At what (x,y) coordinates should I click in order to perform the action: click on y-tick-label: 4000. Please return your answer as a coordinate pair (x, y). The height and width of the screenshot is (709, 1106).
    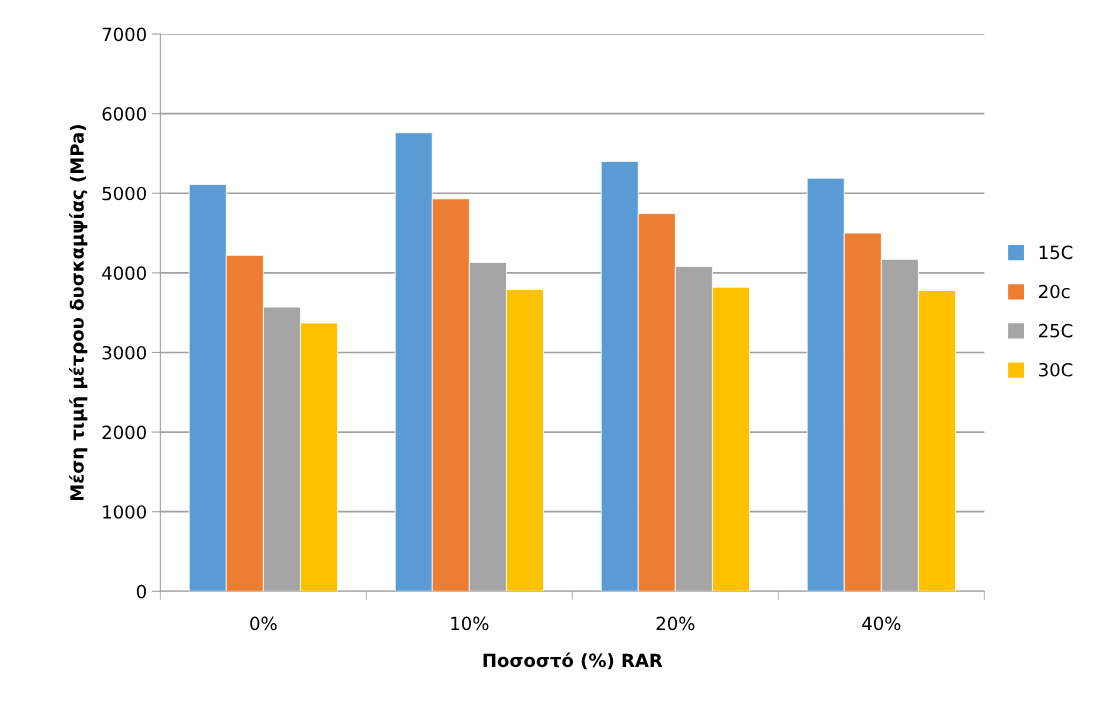
    Looking at the image, I should click on (124, 273).